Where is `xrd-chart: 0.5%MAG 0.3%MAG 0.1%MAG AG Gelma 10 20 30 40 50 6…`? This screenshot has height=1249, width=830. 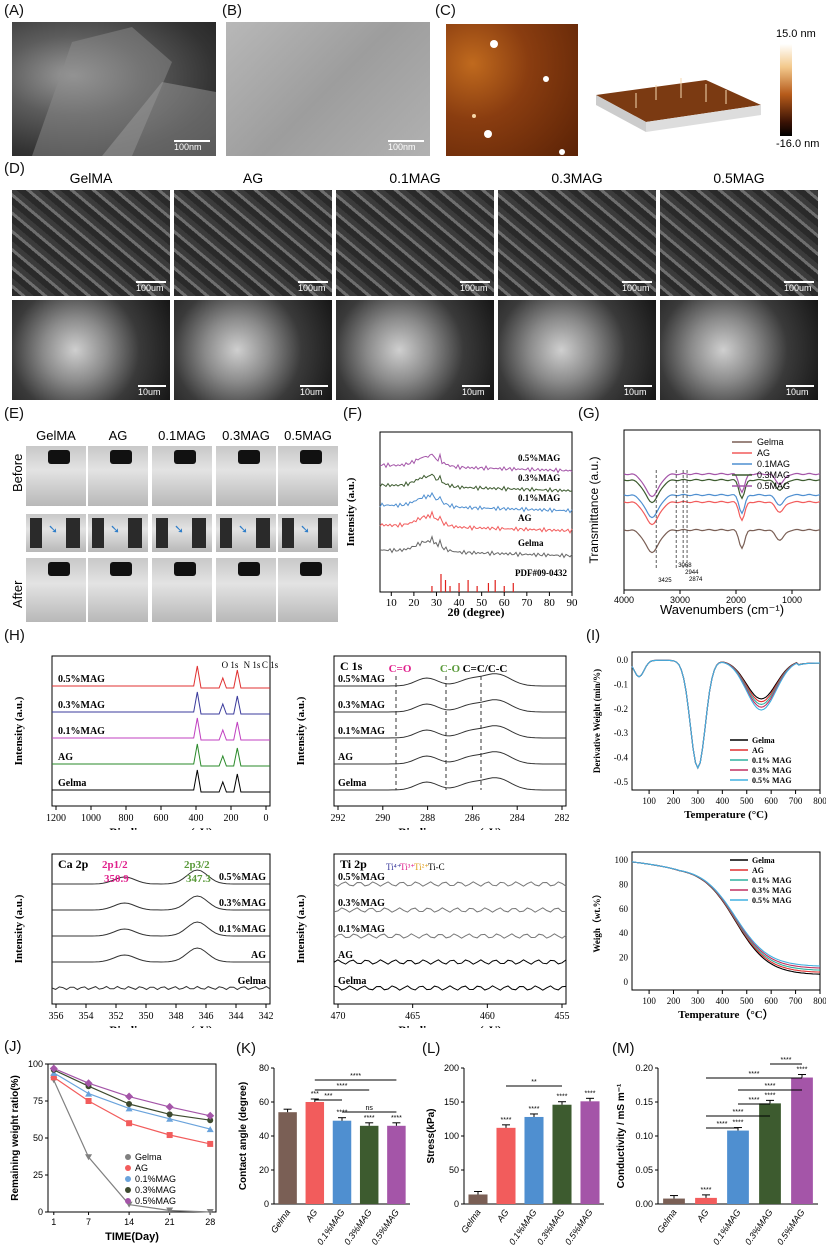
xrd-chart: 0.5%MAG 0.3%MAG 0.1%MAG AG Gelma 10 20 30 40 50 6… is located at coordinates (461, 525).